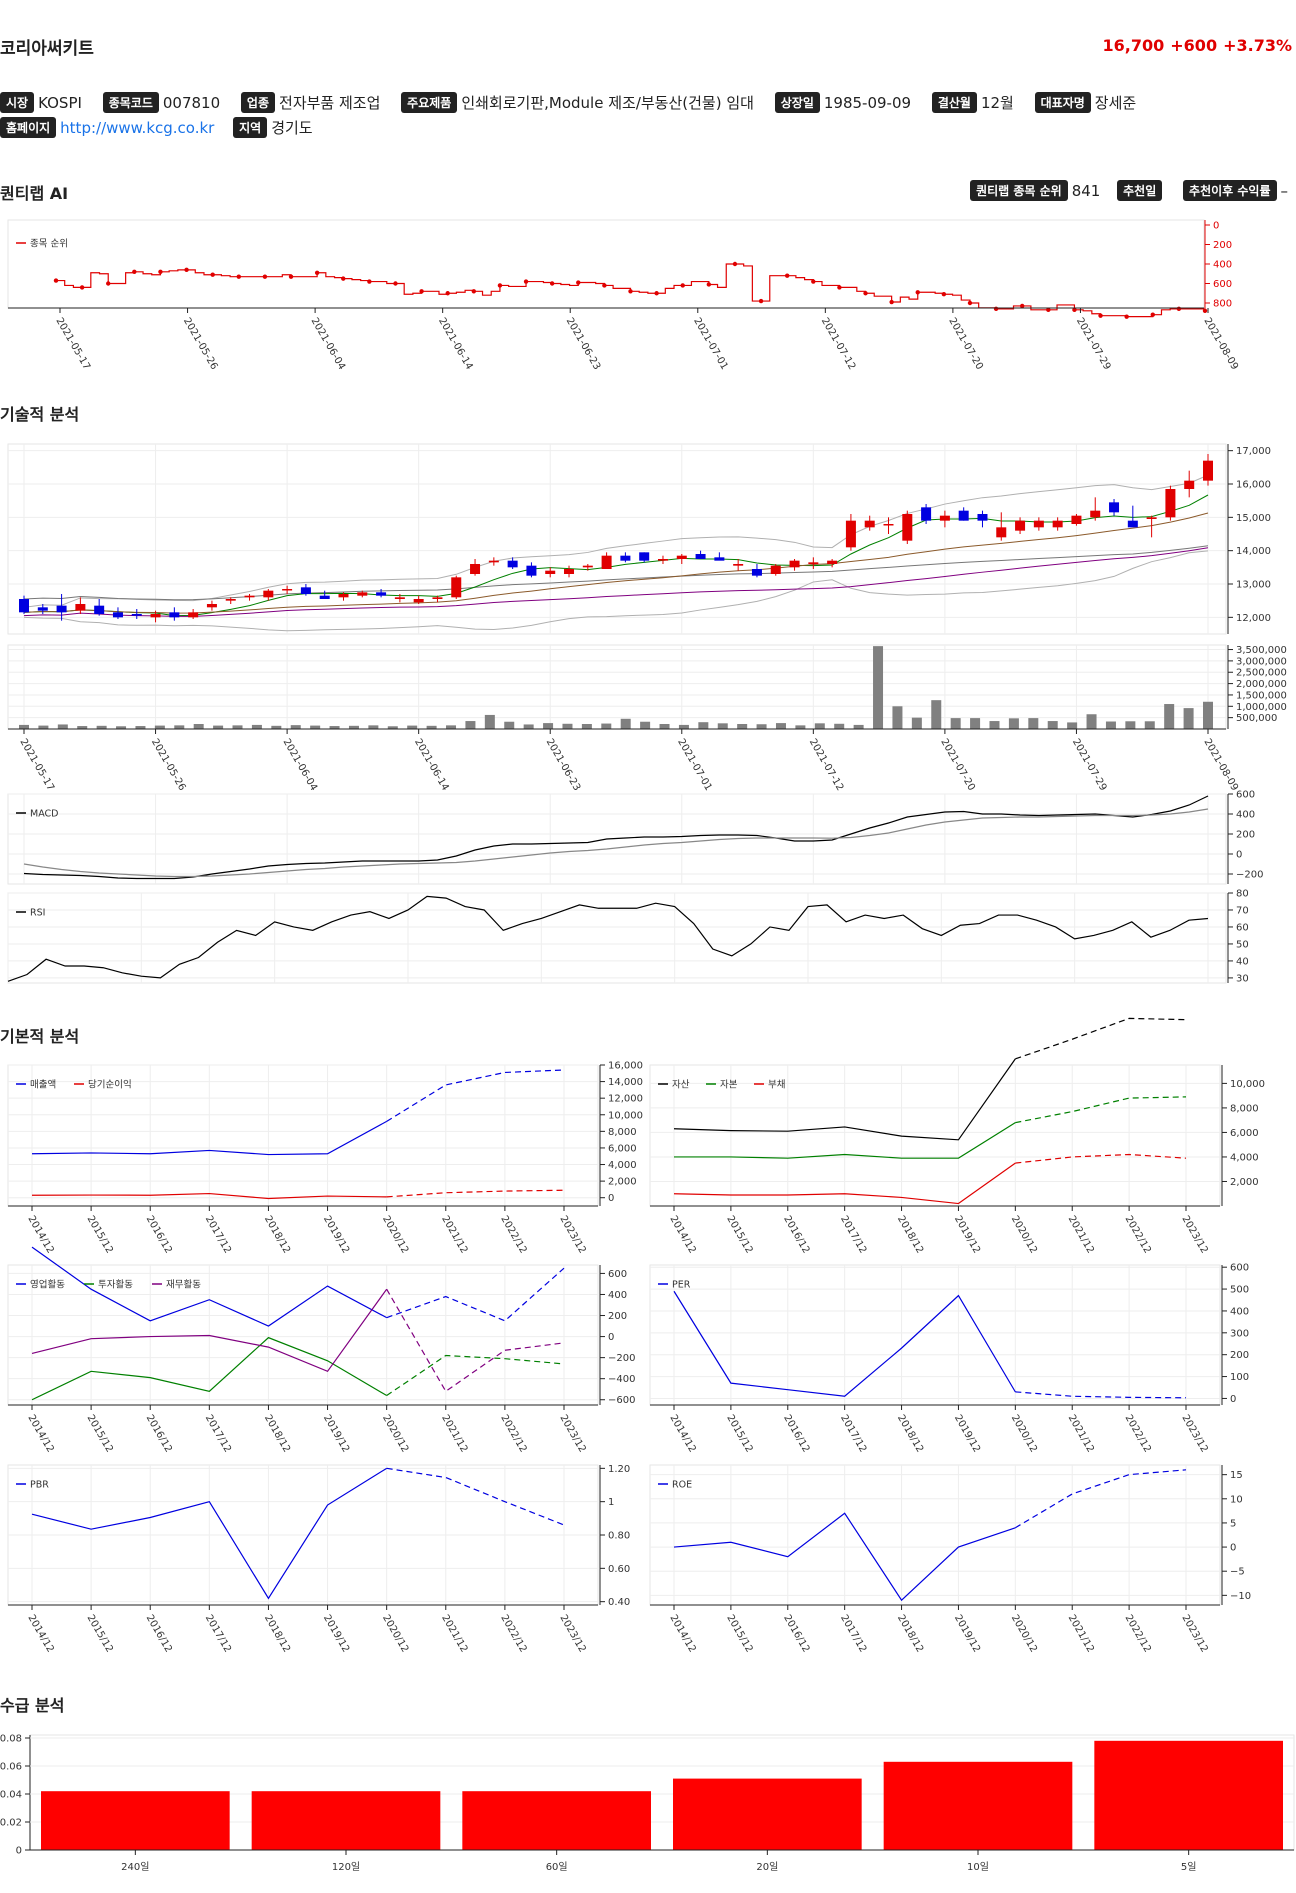 The height and width of the screenshot is (1893, 1296). What do you see at coordinates (191, 103) in the screenshot?
I see `code-value: 007810` at bounding box center [191, 103].